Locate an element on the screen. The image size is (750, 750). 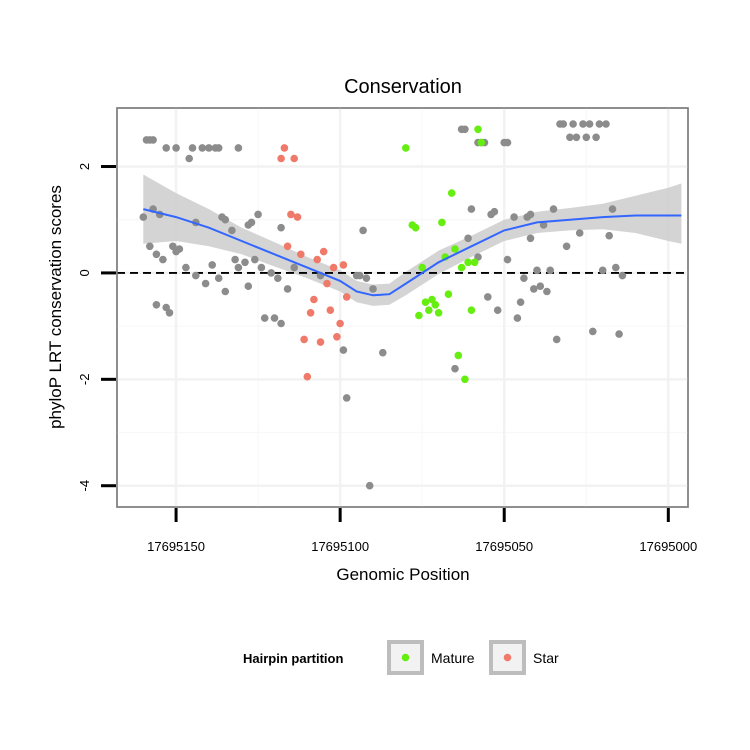
legend-dot-mature is located at coordinates (405, 657).